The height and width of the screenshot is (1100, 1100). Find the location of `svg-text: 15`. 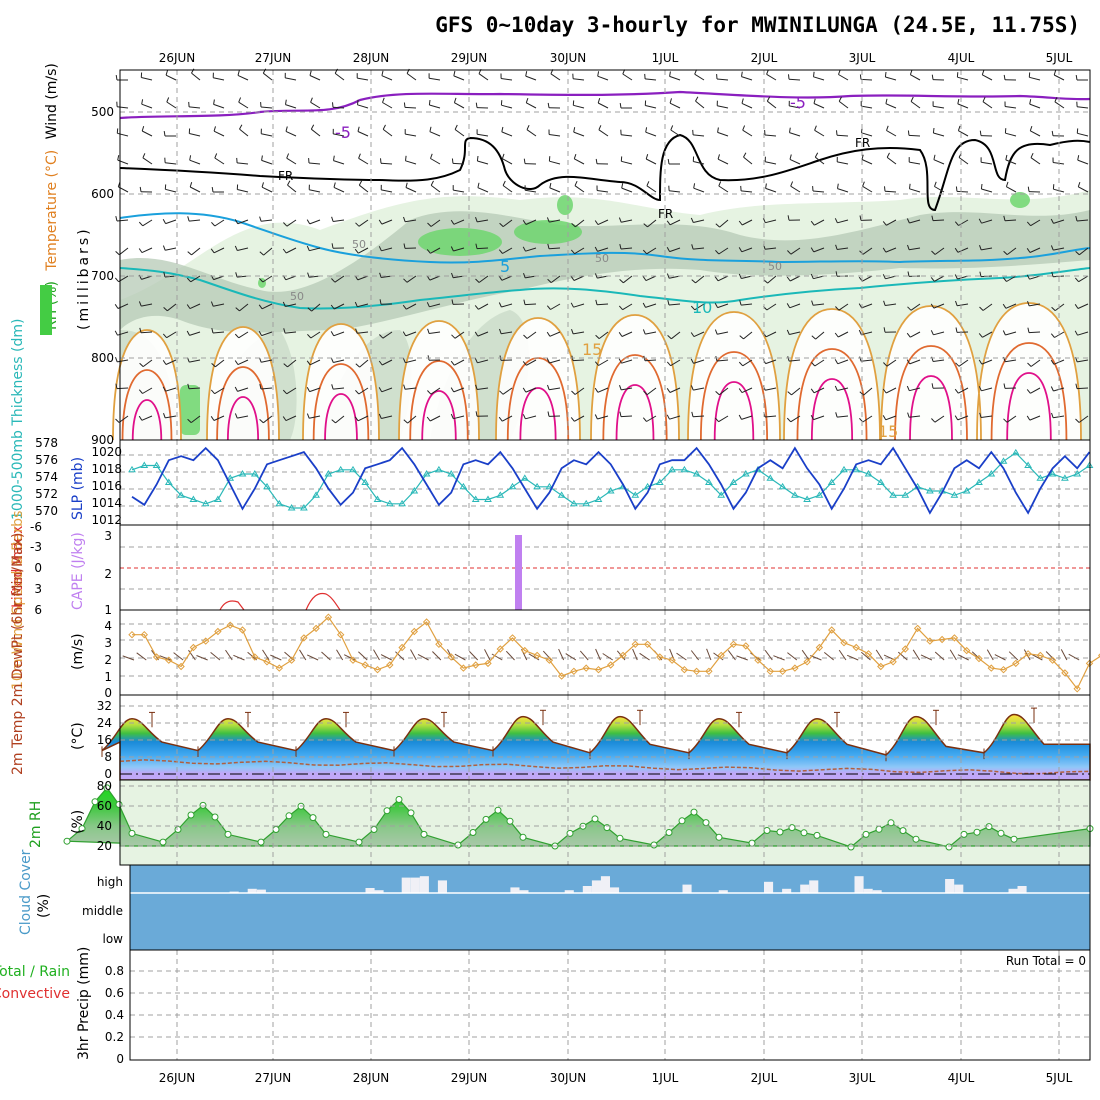

svg-text: 15 is located at coordinates (888, 431).